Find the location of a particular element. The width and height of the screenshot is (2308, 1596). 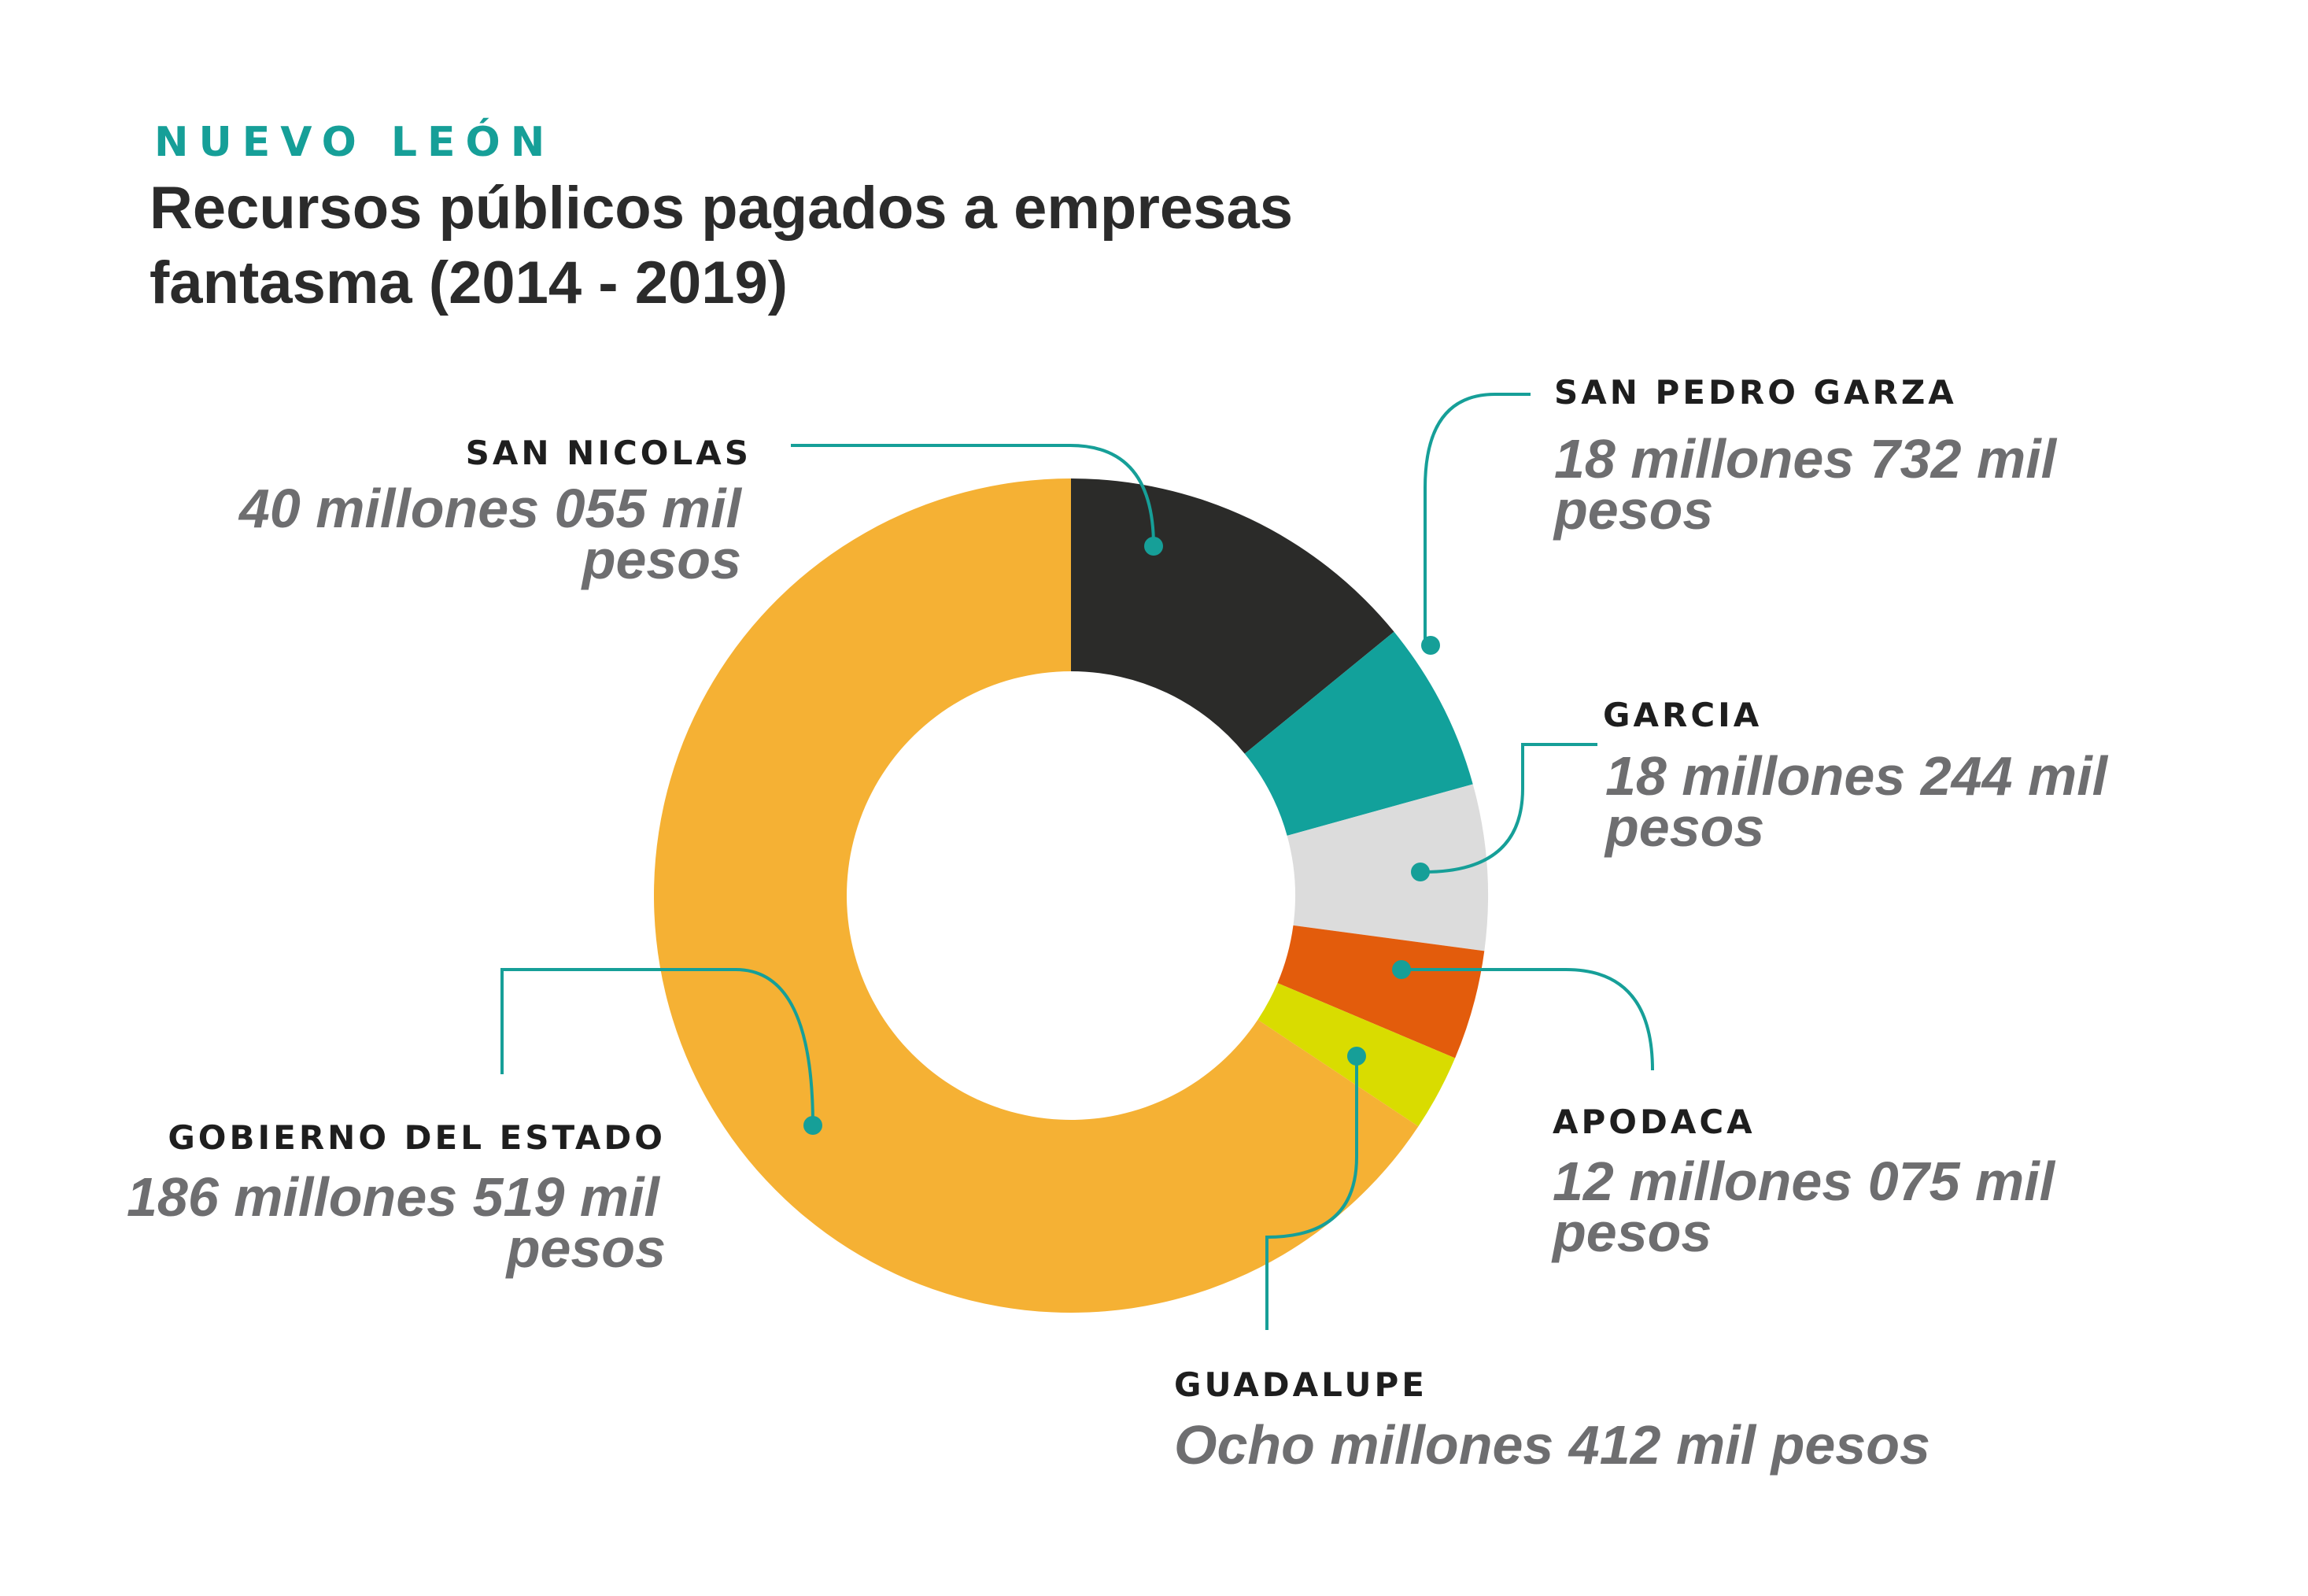

value-apodaca-line-1: 12 millones 075 mil is located at coordinates (1804, 1181).